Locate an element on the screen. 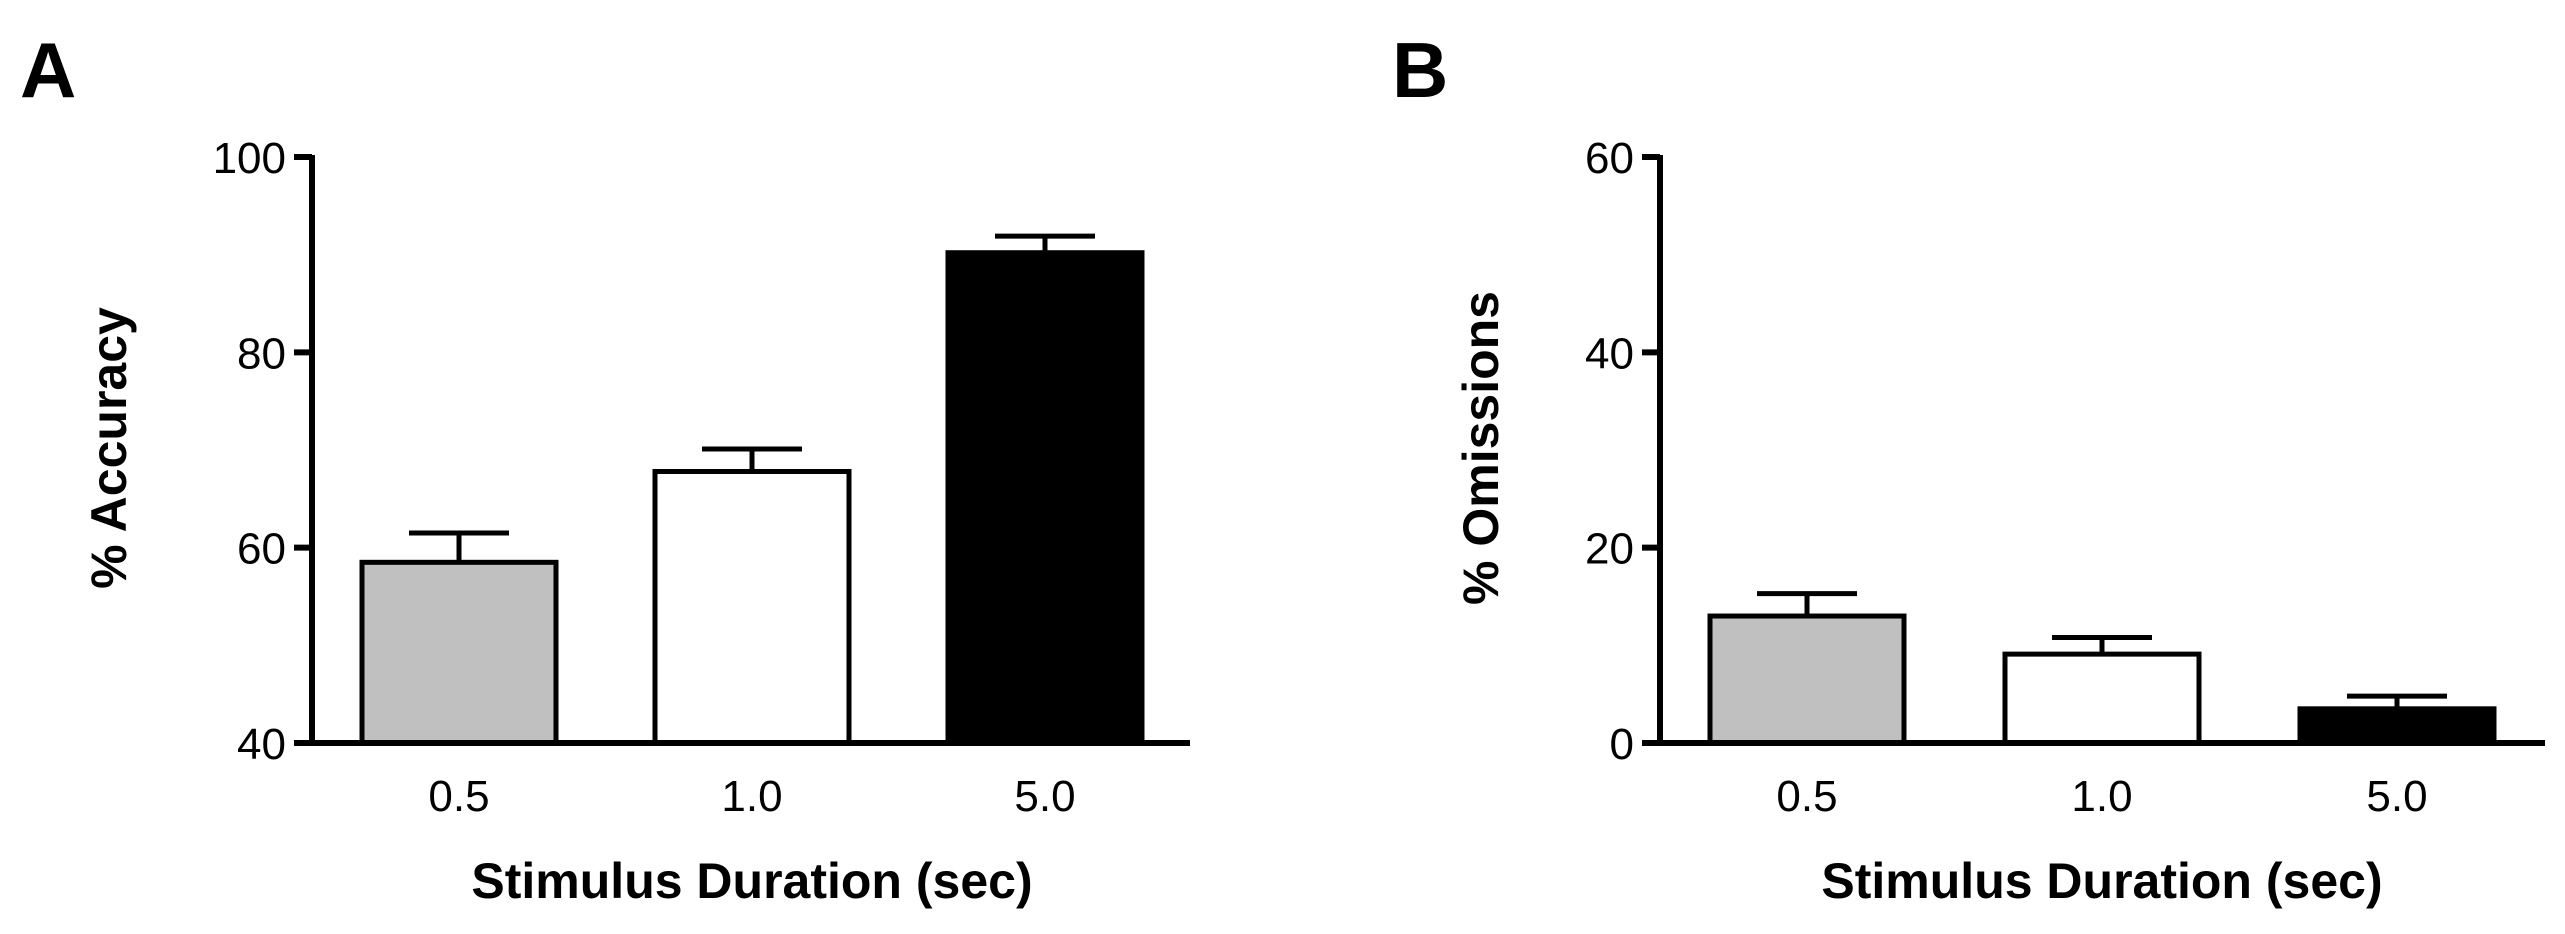 The image size is (2565, 934). panel-b-x-tick-label-3: 5.0 is located at coordinates (2396, 796).